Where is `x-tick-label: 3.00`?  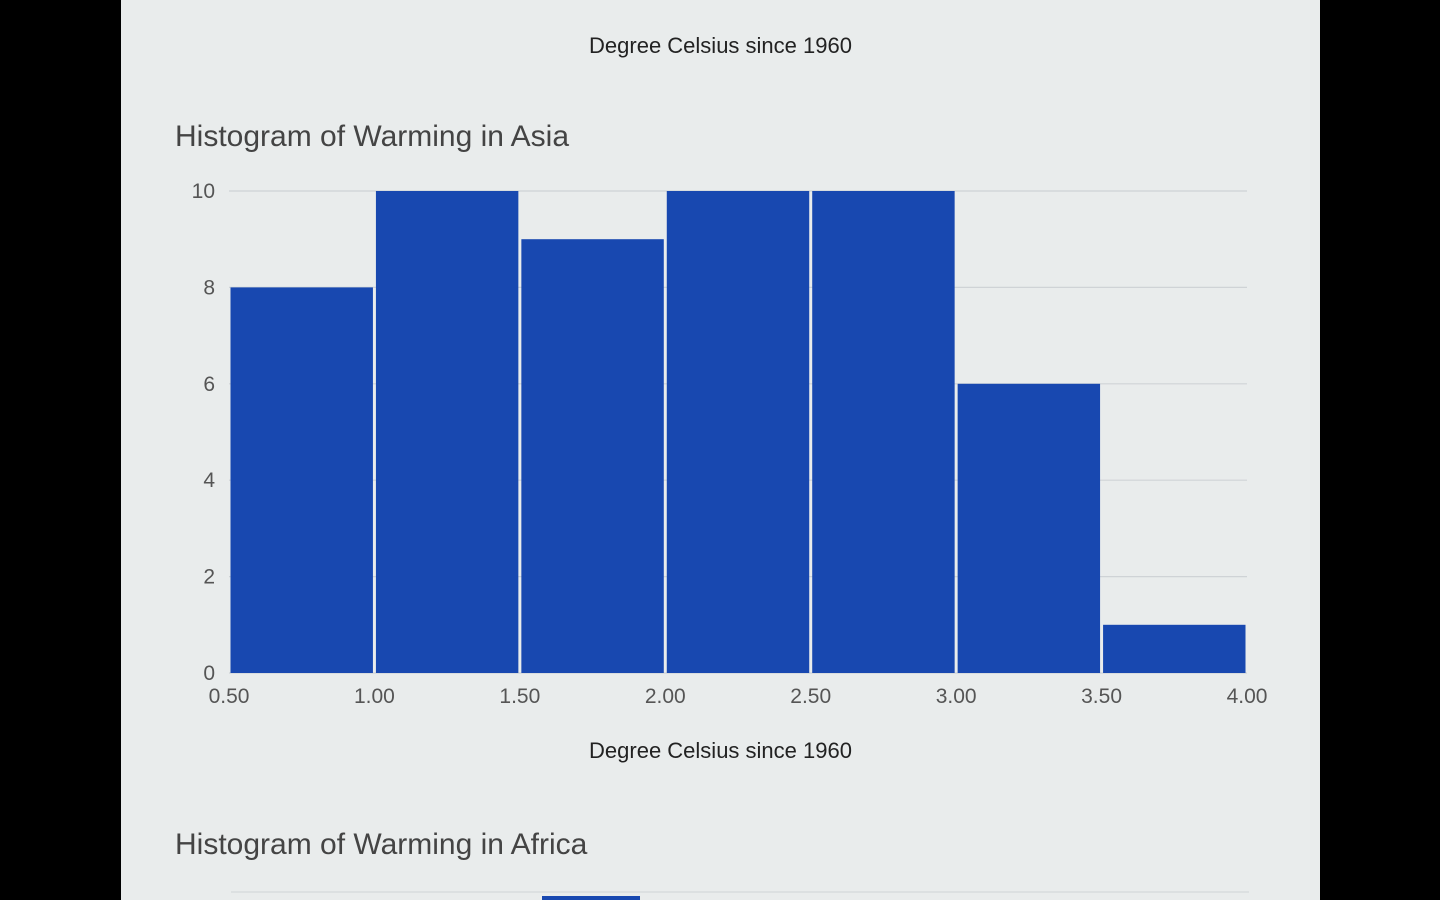 x-tick-label: 3.00 is located at coordinates (956, 696).